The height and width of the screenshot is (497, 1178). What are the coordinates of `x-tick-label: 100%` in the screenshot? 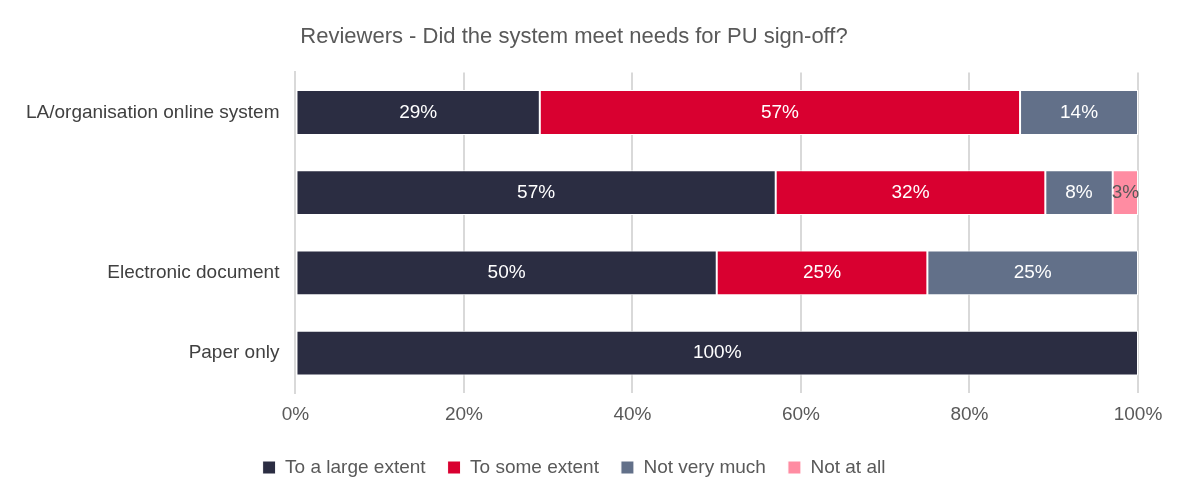 It's located at (1138, 413).